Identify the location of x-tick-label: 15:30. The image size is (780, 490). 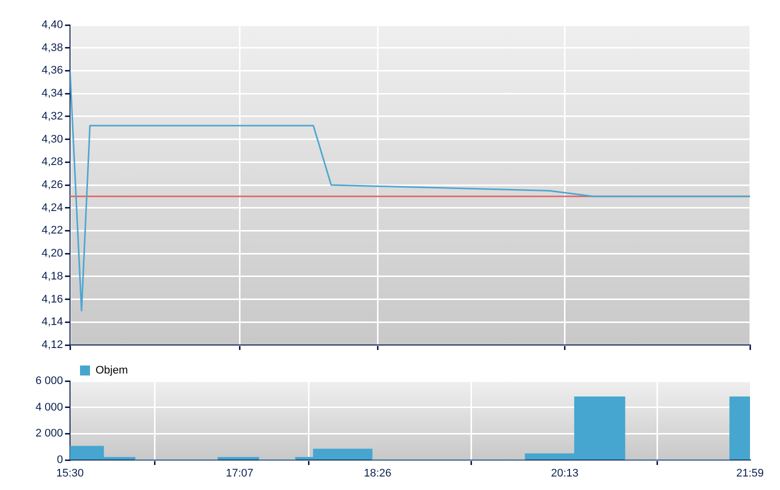
(70, 474).